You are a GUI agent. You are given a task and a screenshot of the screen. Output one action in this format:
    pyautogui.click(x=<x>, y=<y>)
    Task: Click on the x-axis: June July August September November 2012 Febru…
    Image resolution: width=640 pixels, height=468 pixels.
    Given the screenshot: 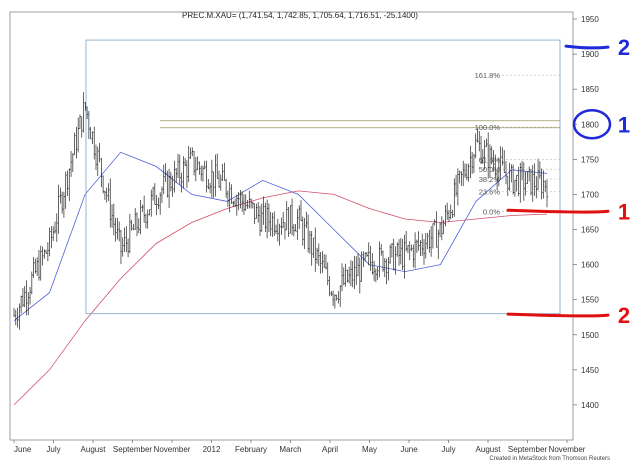 What is the action you would take?
    pyautogui.click(x=299, y=447)
    